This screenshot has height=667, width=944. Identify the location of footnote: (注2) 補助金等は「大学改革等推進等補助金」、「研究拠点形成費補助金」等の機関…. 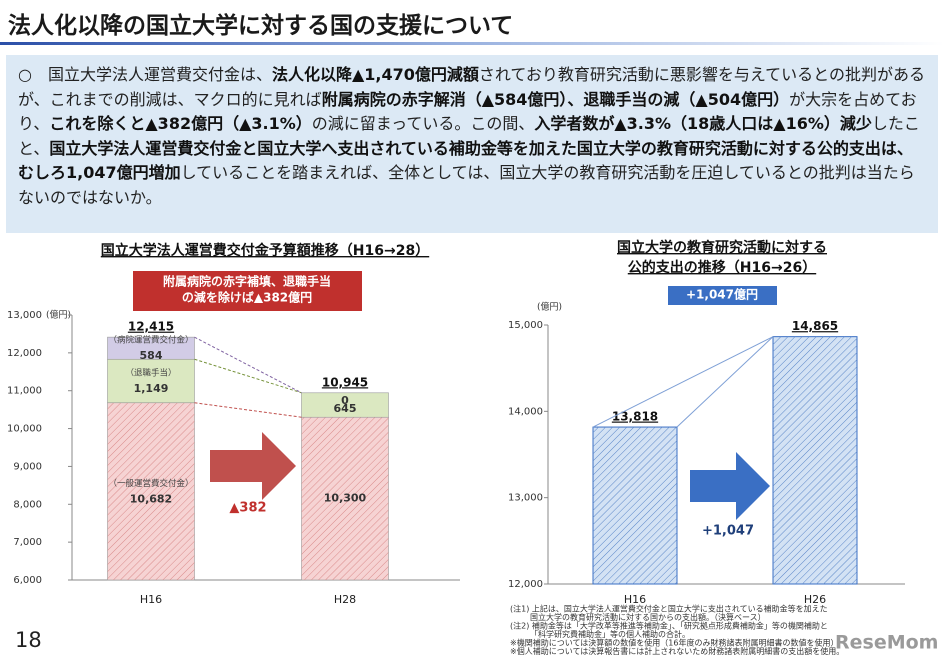
(669, 626).